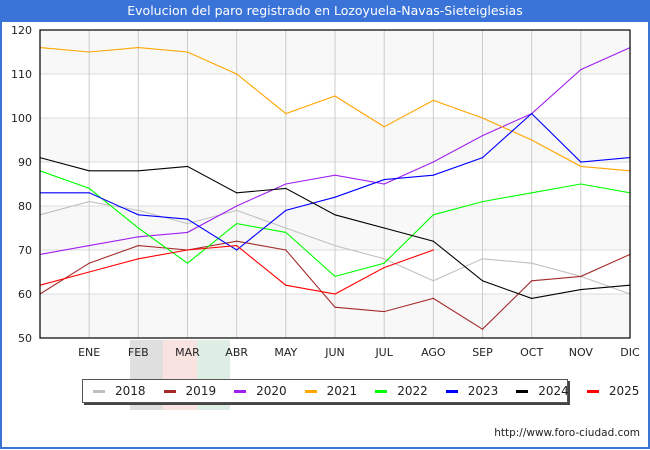 The image size is (650, 450). What do you see at coordinates (383, 352) in the screenshot?
I see `x-tick-label: JUL` at bounding box center [383, 352].